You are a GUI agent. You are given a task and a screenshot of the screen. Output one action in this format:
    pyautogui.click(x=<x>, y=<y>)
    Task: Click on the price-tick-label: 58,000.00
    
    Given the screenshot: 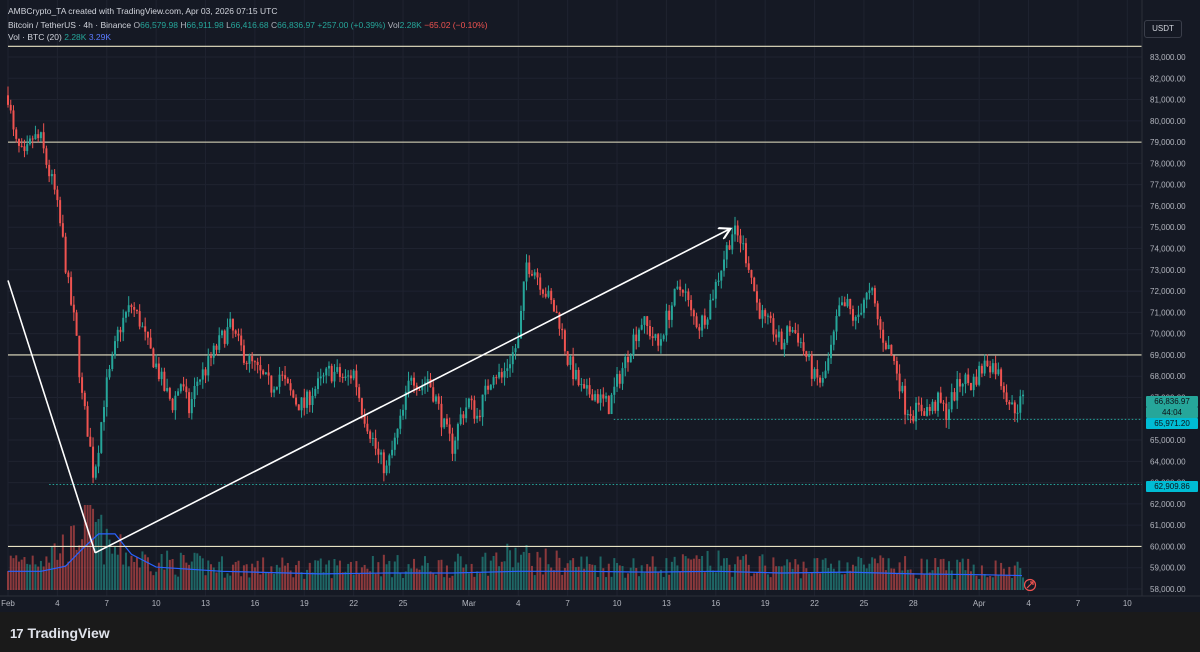 What is the action you would take?
    pyautogui.click(x=1168, y=589)
    